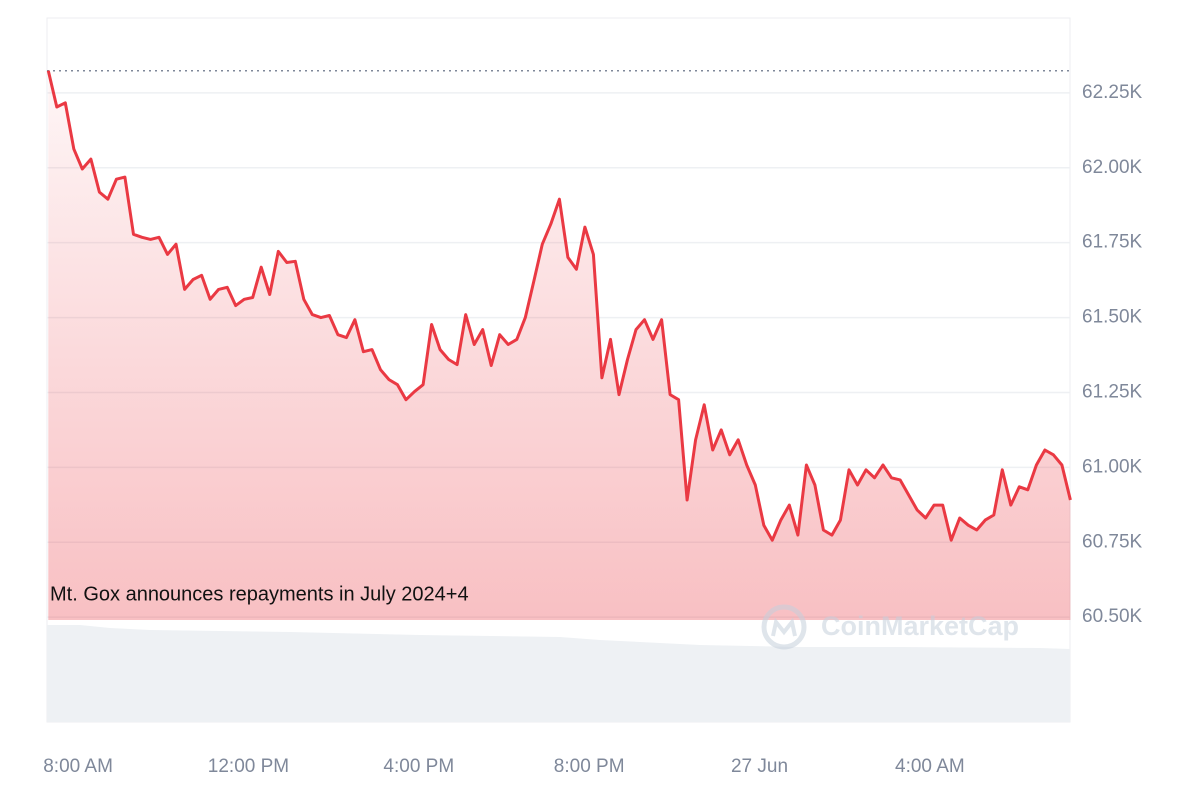  What do you see at coordinates (1112, 541) in the screenshot?
I see `y-tick-label: 60.75K` at bounding box center [1112, 541].